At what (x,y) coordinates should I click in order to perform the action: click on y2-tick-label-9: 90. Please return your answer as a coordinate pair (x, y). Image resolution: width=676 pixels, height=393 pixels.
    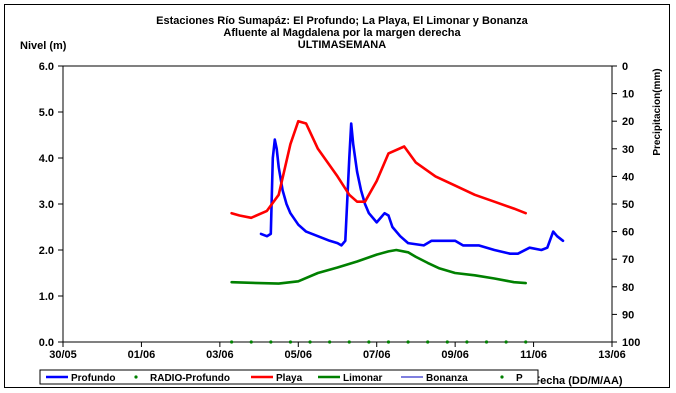
    Looking at the image, I should click on (628, 315).